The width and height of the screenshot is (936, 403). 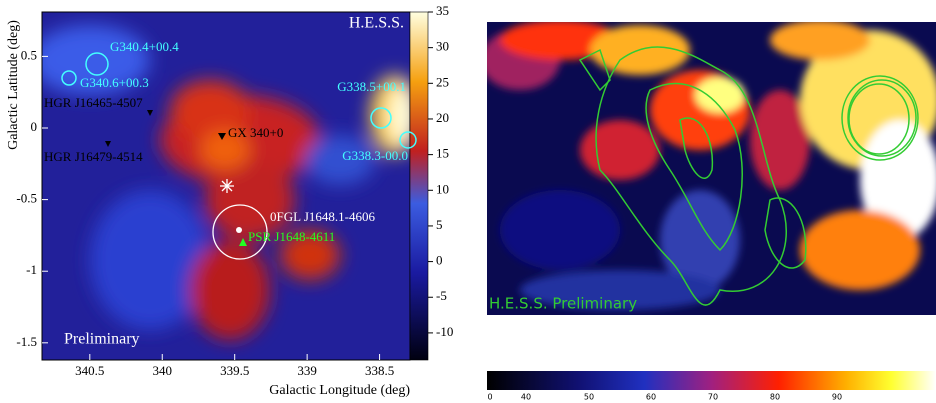 What do you see at coordinates (713, 397) in the screenshot?
I see `colorbar-tick-label: 70` at bounding box center [713, 397].